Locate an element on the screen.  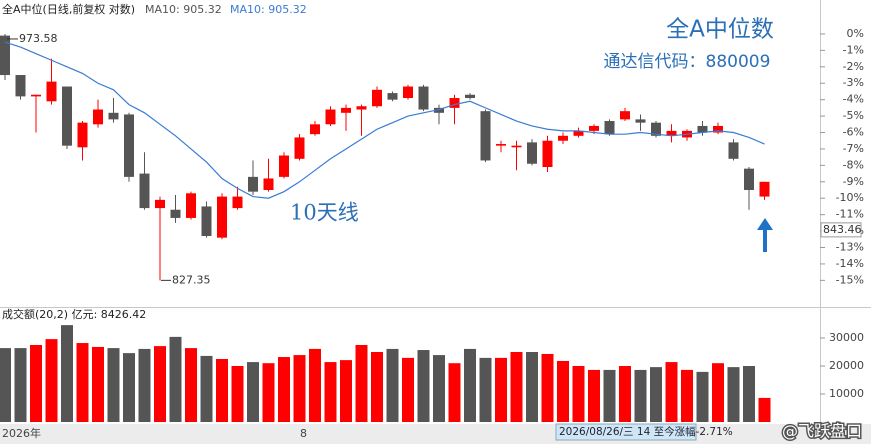
y-tick-label: -13% is located at coordinates (850, 247).